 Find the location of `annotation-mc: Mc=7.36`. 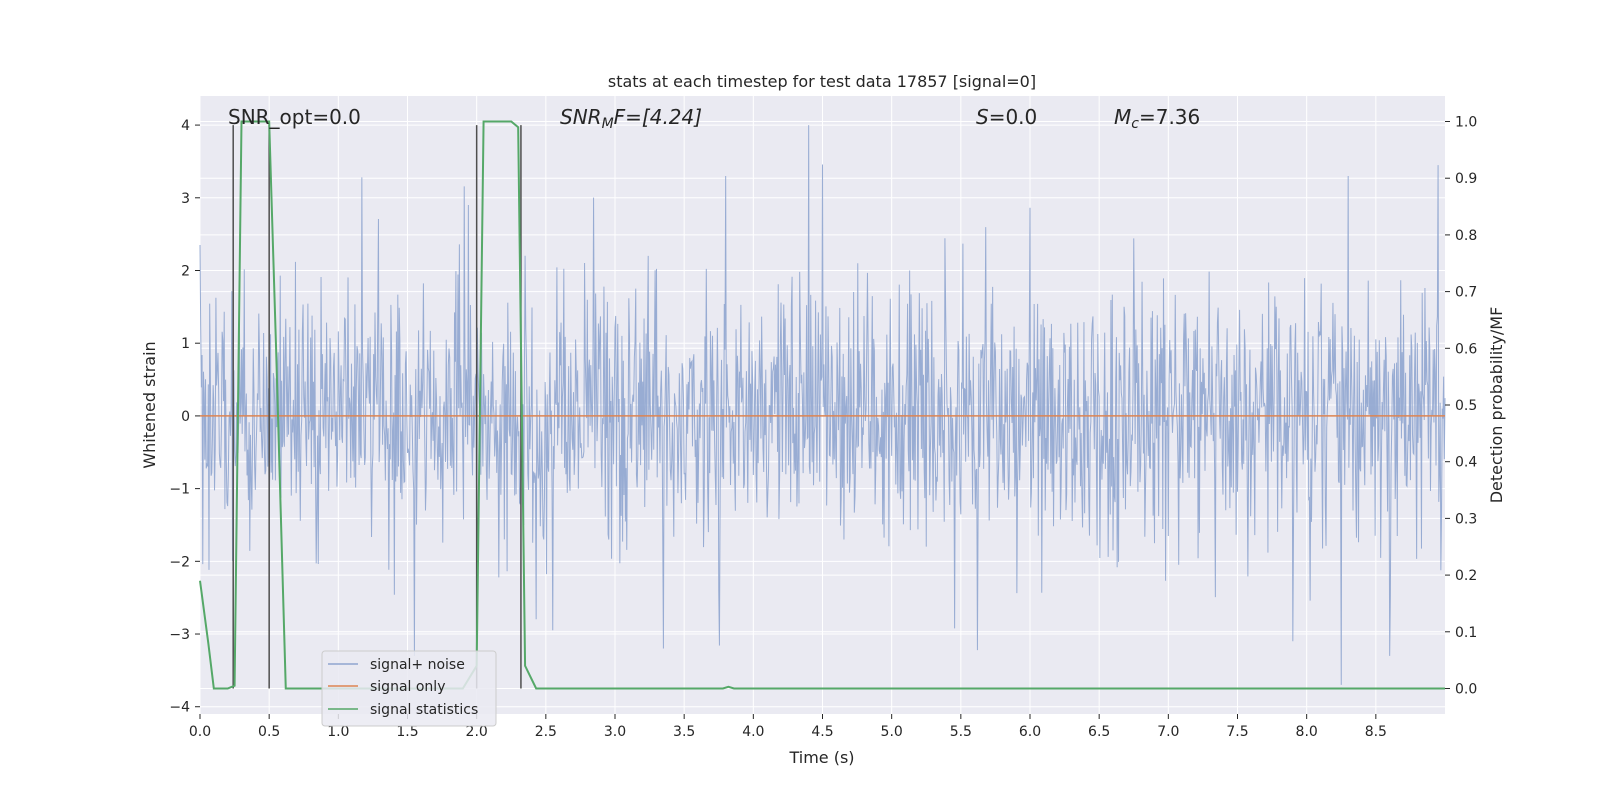

annotation-mc: Mc=7.36 is located at coordinates (1157, 118).